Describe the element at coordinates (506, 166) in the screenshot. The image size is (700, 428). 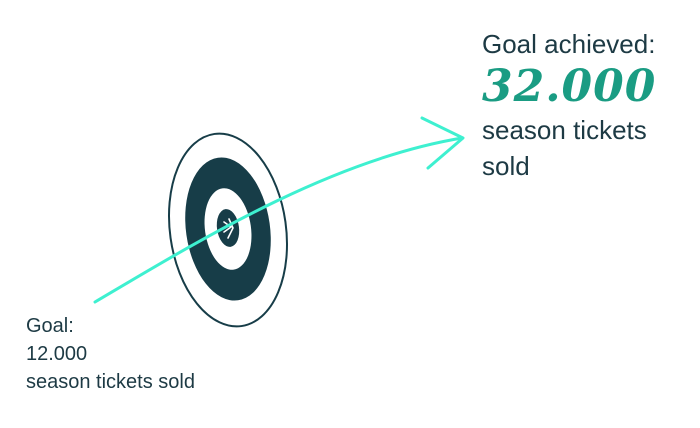
I see `goal-achieved-desc-line2: sold` at that location.